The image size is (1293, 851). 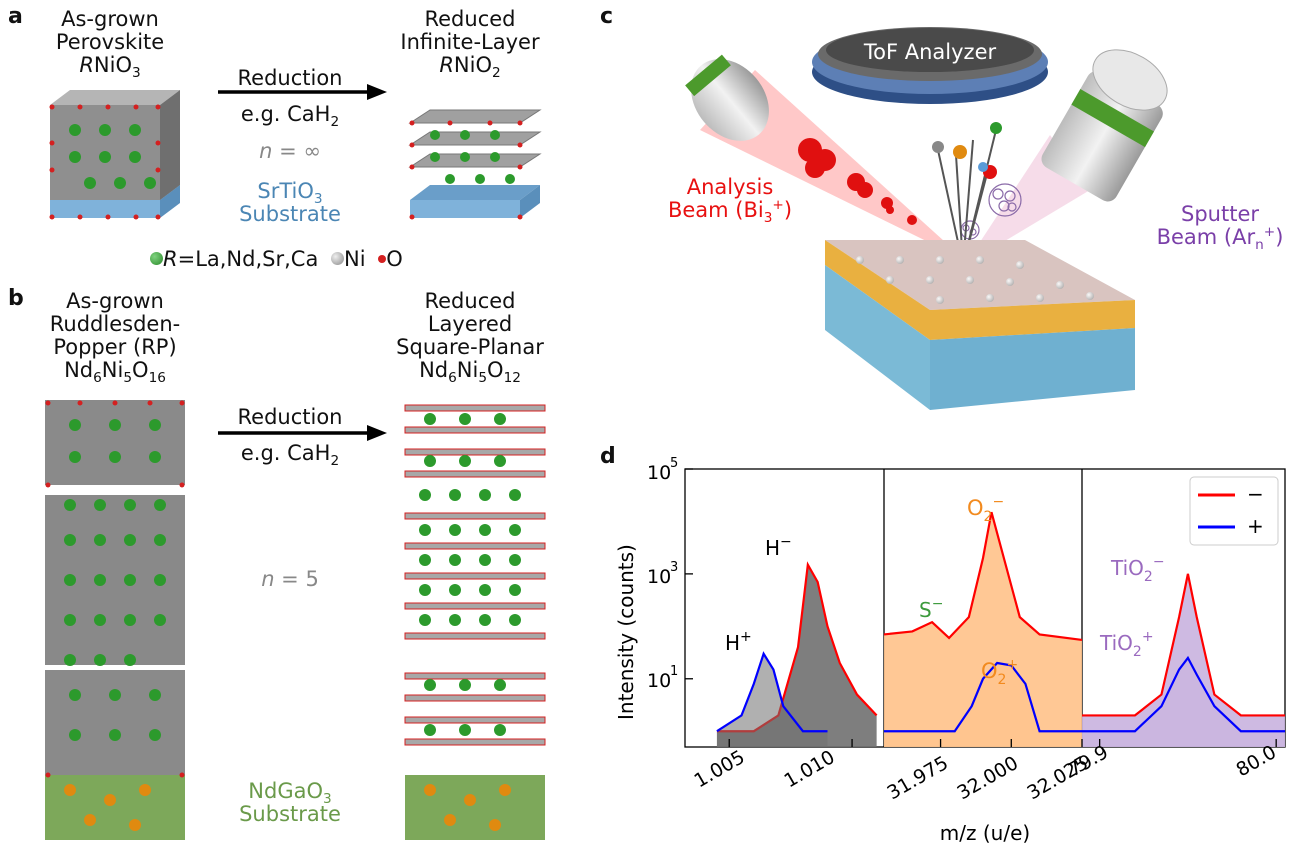 I want to click on tio2-plus-annotation: TiO2+, so click(x=1126, y=644).